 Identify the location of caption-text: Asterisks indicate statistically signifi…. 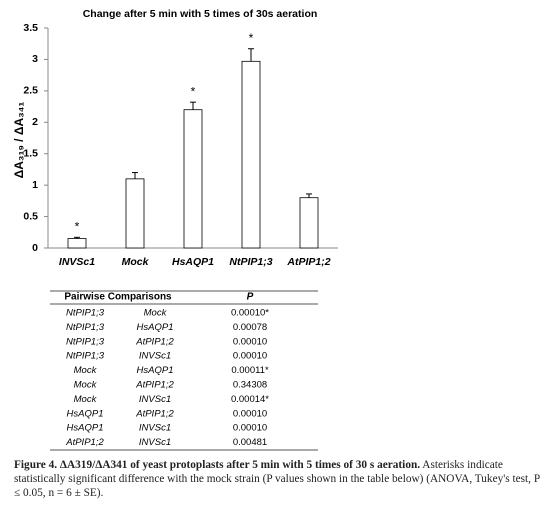
(277, 479).